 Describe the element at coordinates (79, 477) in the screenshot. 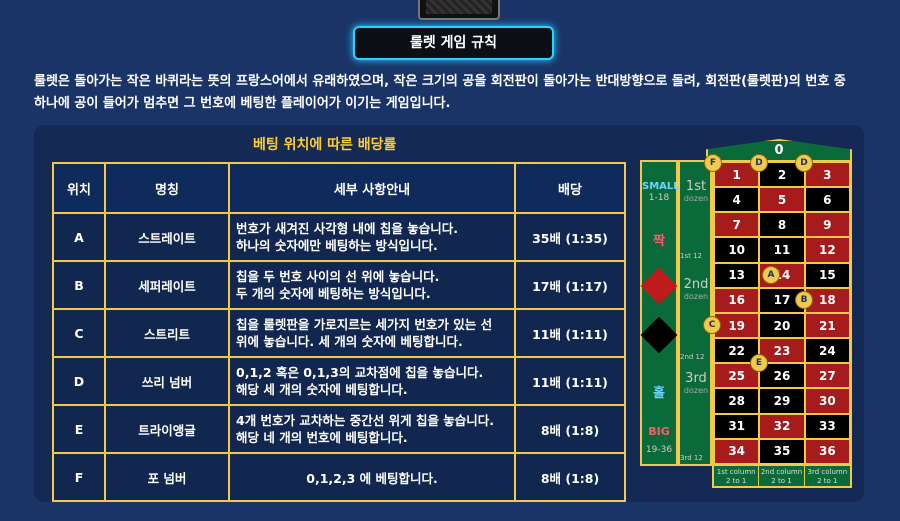

I see `row-position: F` at that location.